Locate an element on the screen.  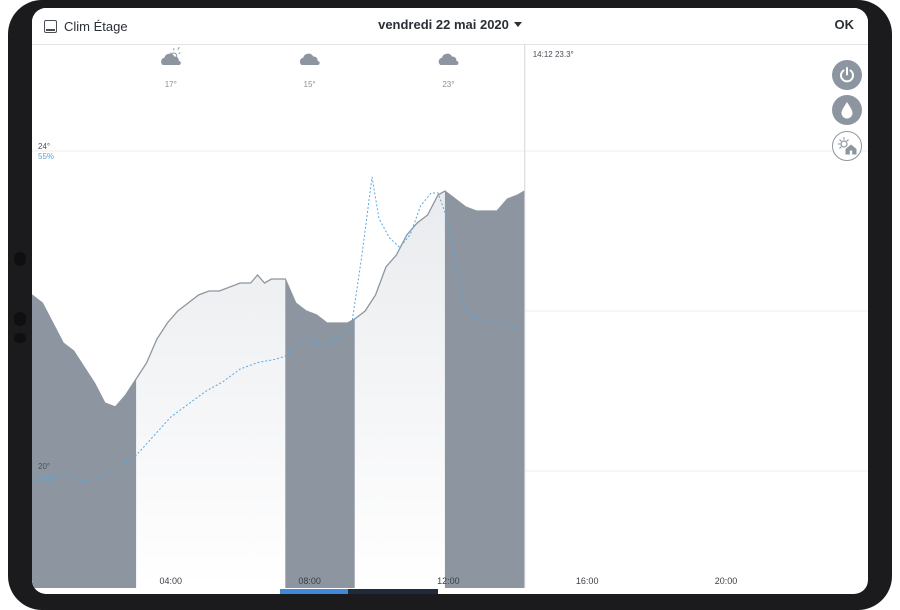
water-drop-icon is located at coordinates (847, 110).